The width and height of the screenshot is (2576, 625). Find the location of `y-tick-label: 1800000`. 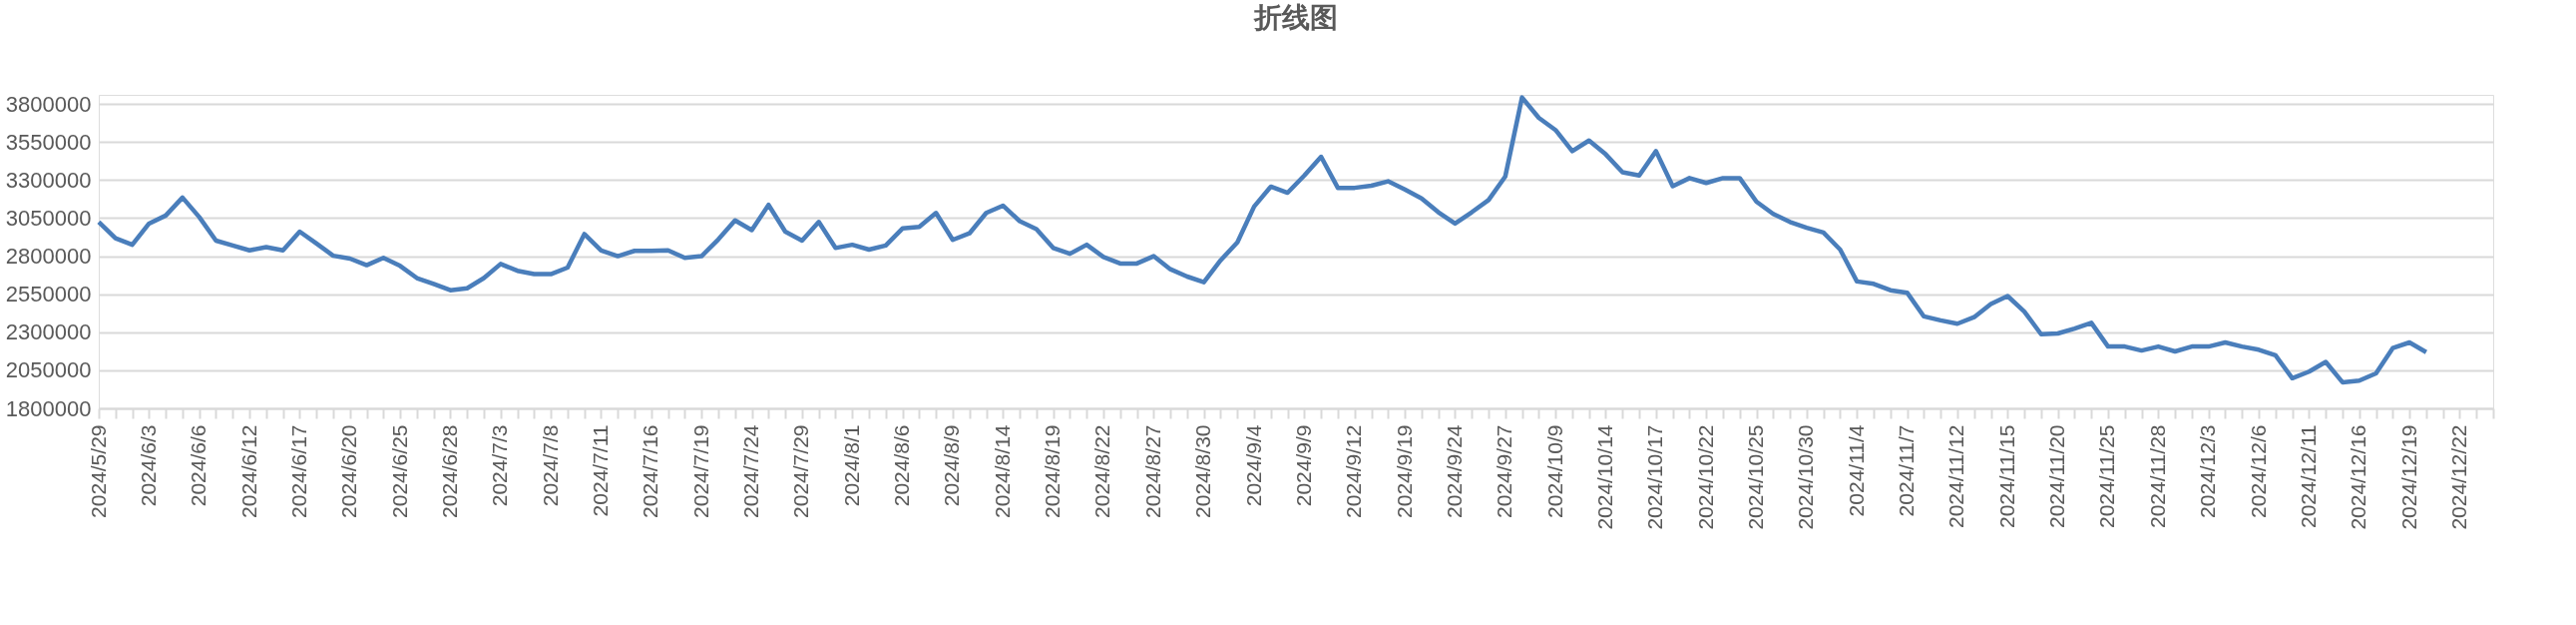

y-tick-label: 1800000 is located at coordinates (48, 408).